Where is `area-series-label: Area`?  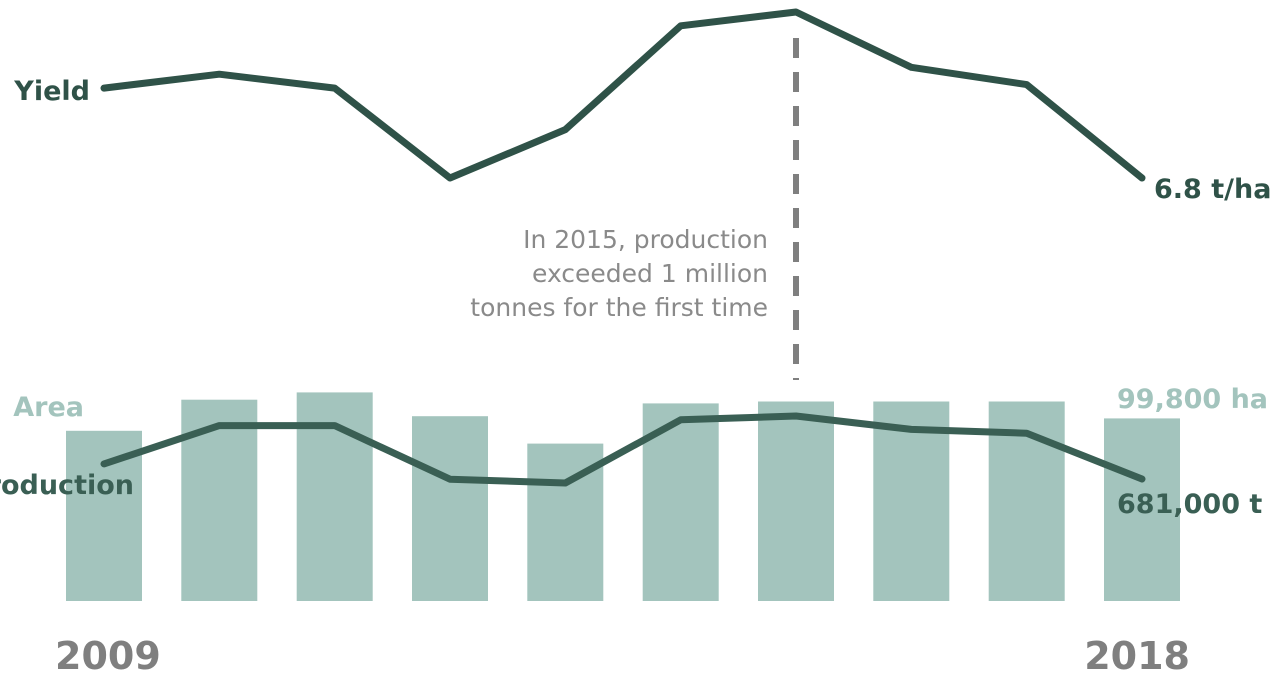 area-series-label: Area is located at coordinates (48, 407).